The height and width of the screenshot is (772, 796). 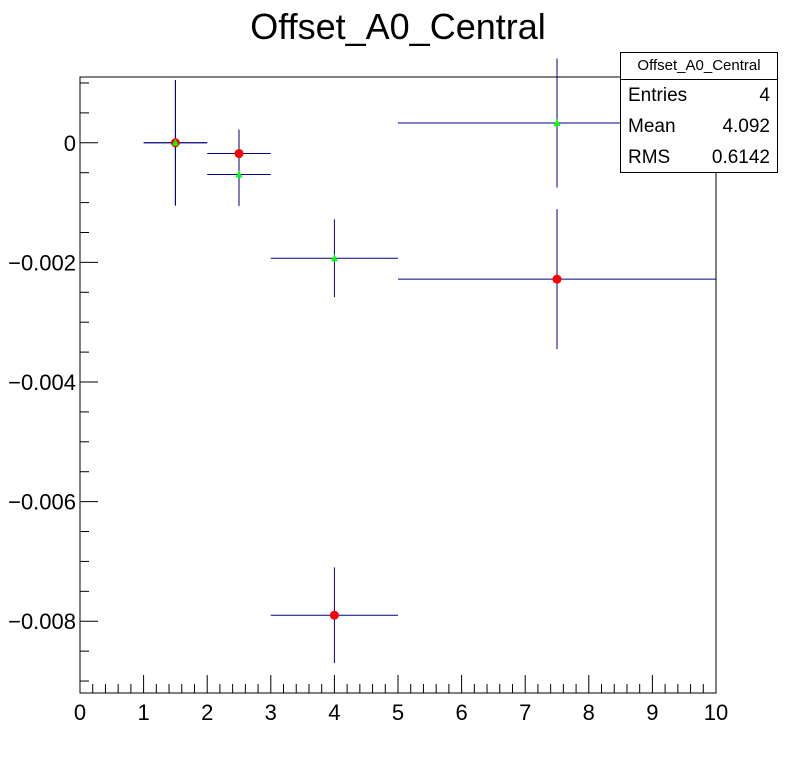 What do you see at coordinates (525, 712) in the screenshot?
I see `x-tick-label: 7` at bounding box center [525, 712].